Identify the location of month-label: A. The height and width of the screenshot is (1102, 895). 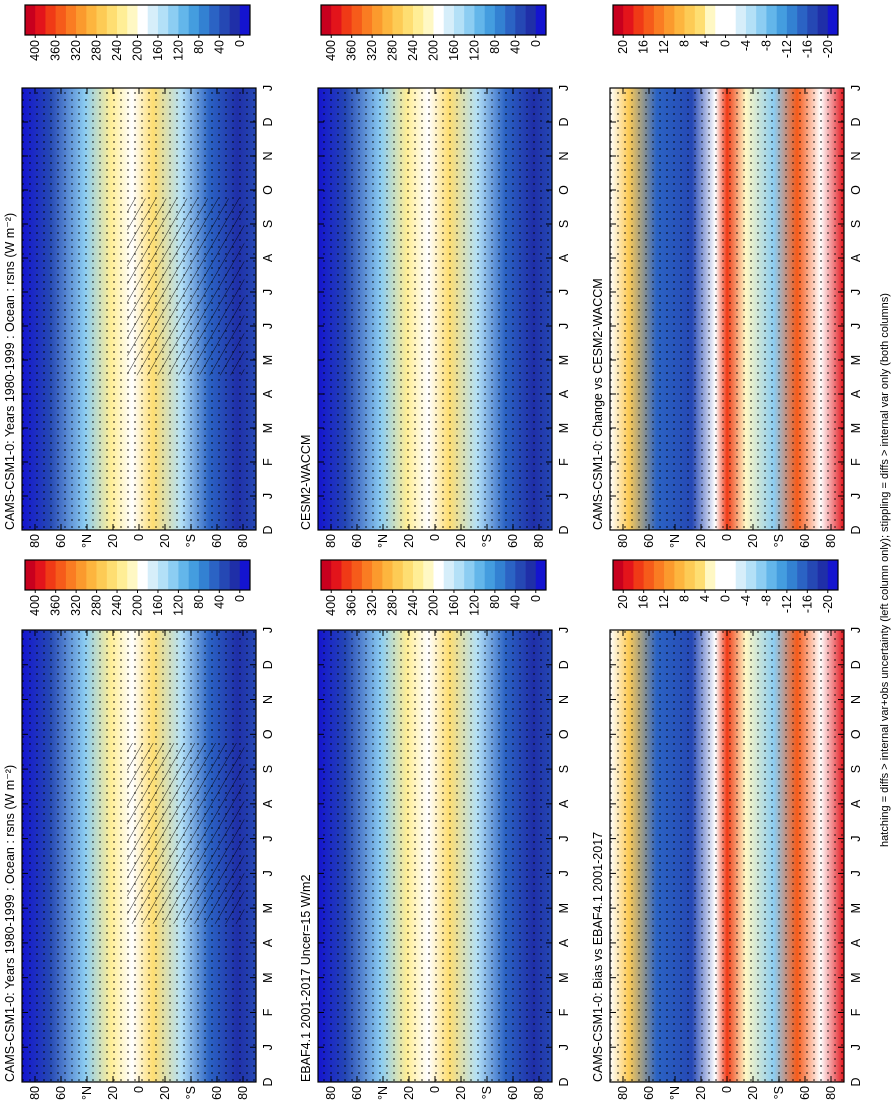
(564, 257).